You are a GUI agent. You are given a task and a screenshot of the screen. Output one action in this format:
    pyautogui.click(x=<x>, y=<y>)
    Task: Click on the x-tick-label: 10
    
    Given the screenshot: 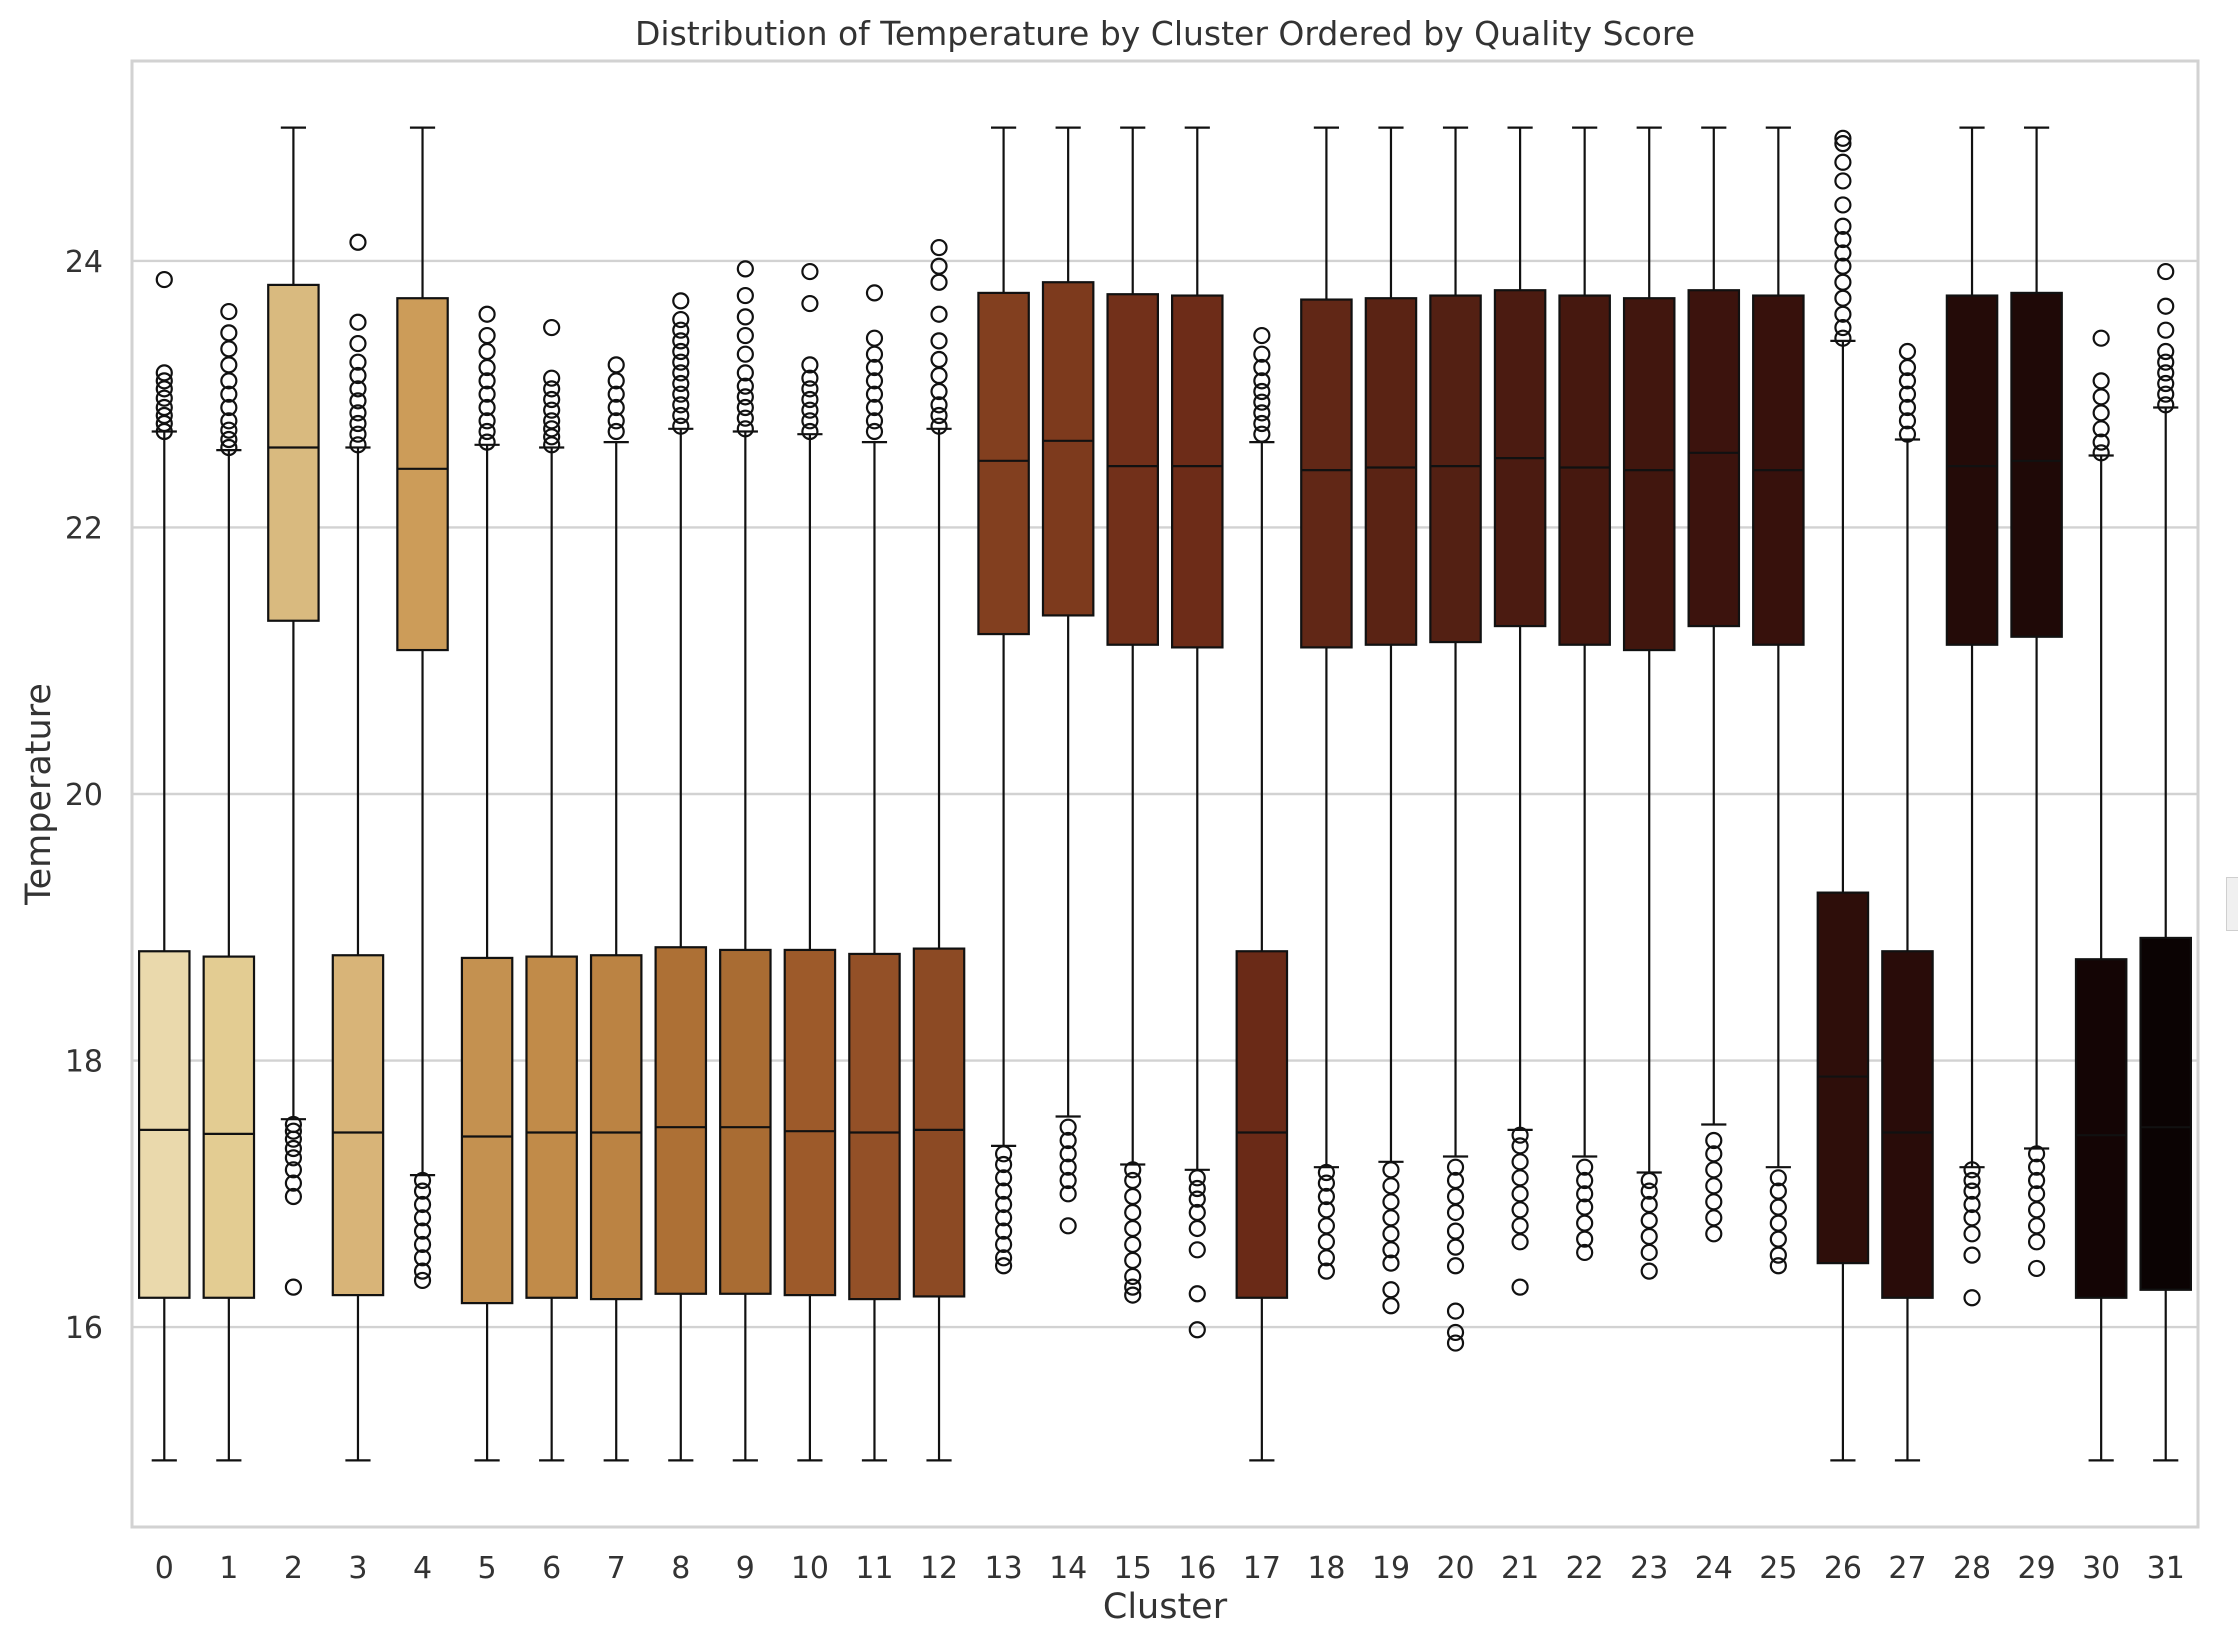 What is the action you would take?
    pyautogui.click(x=810, y=1568)
    